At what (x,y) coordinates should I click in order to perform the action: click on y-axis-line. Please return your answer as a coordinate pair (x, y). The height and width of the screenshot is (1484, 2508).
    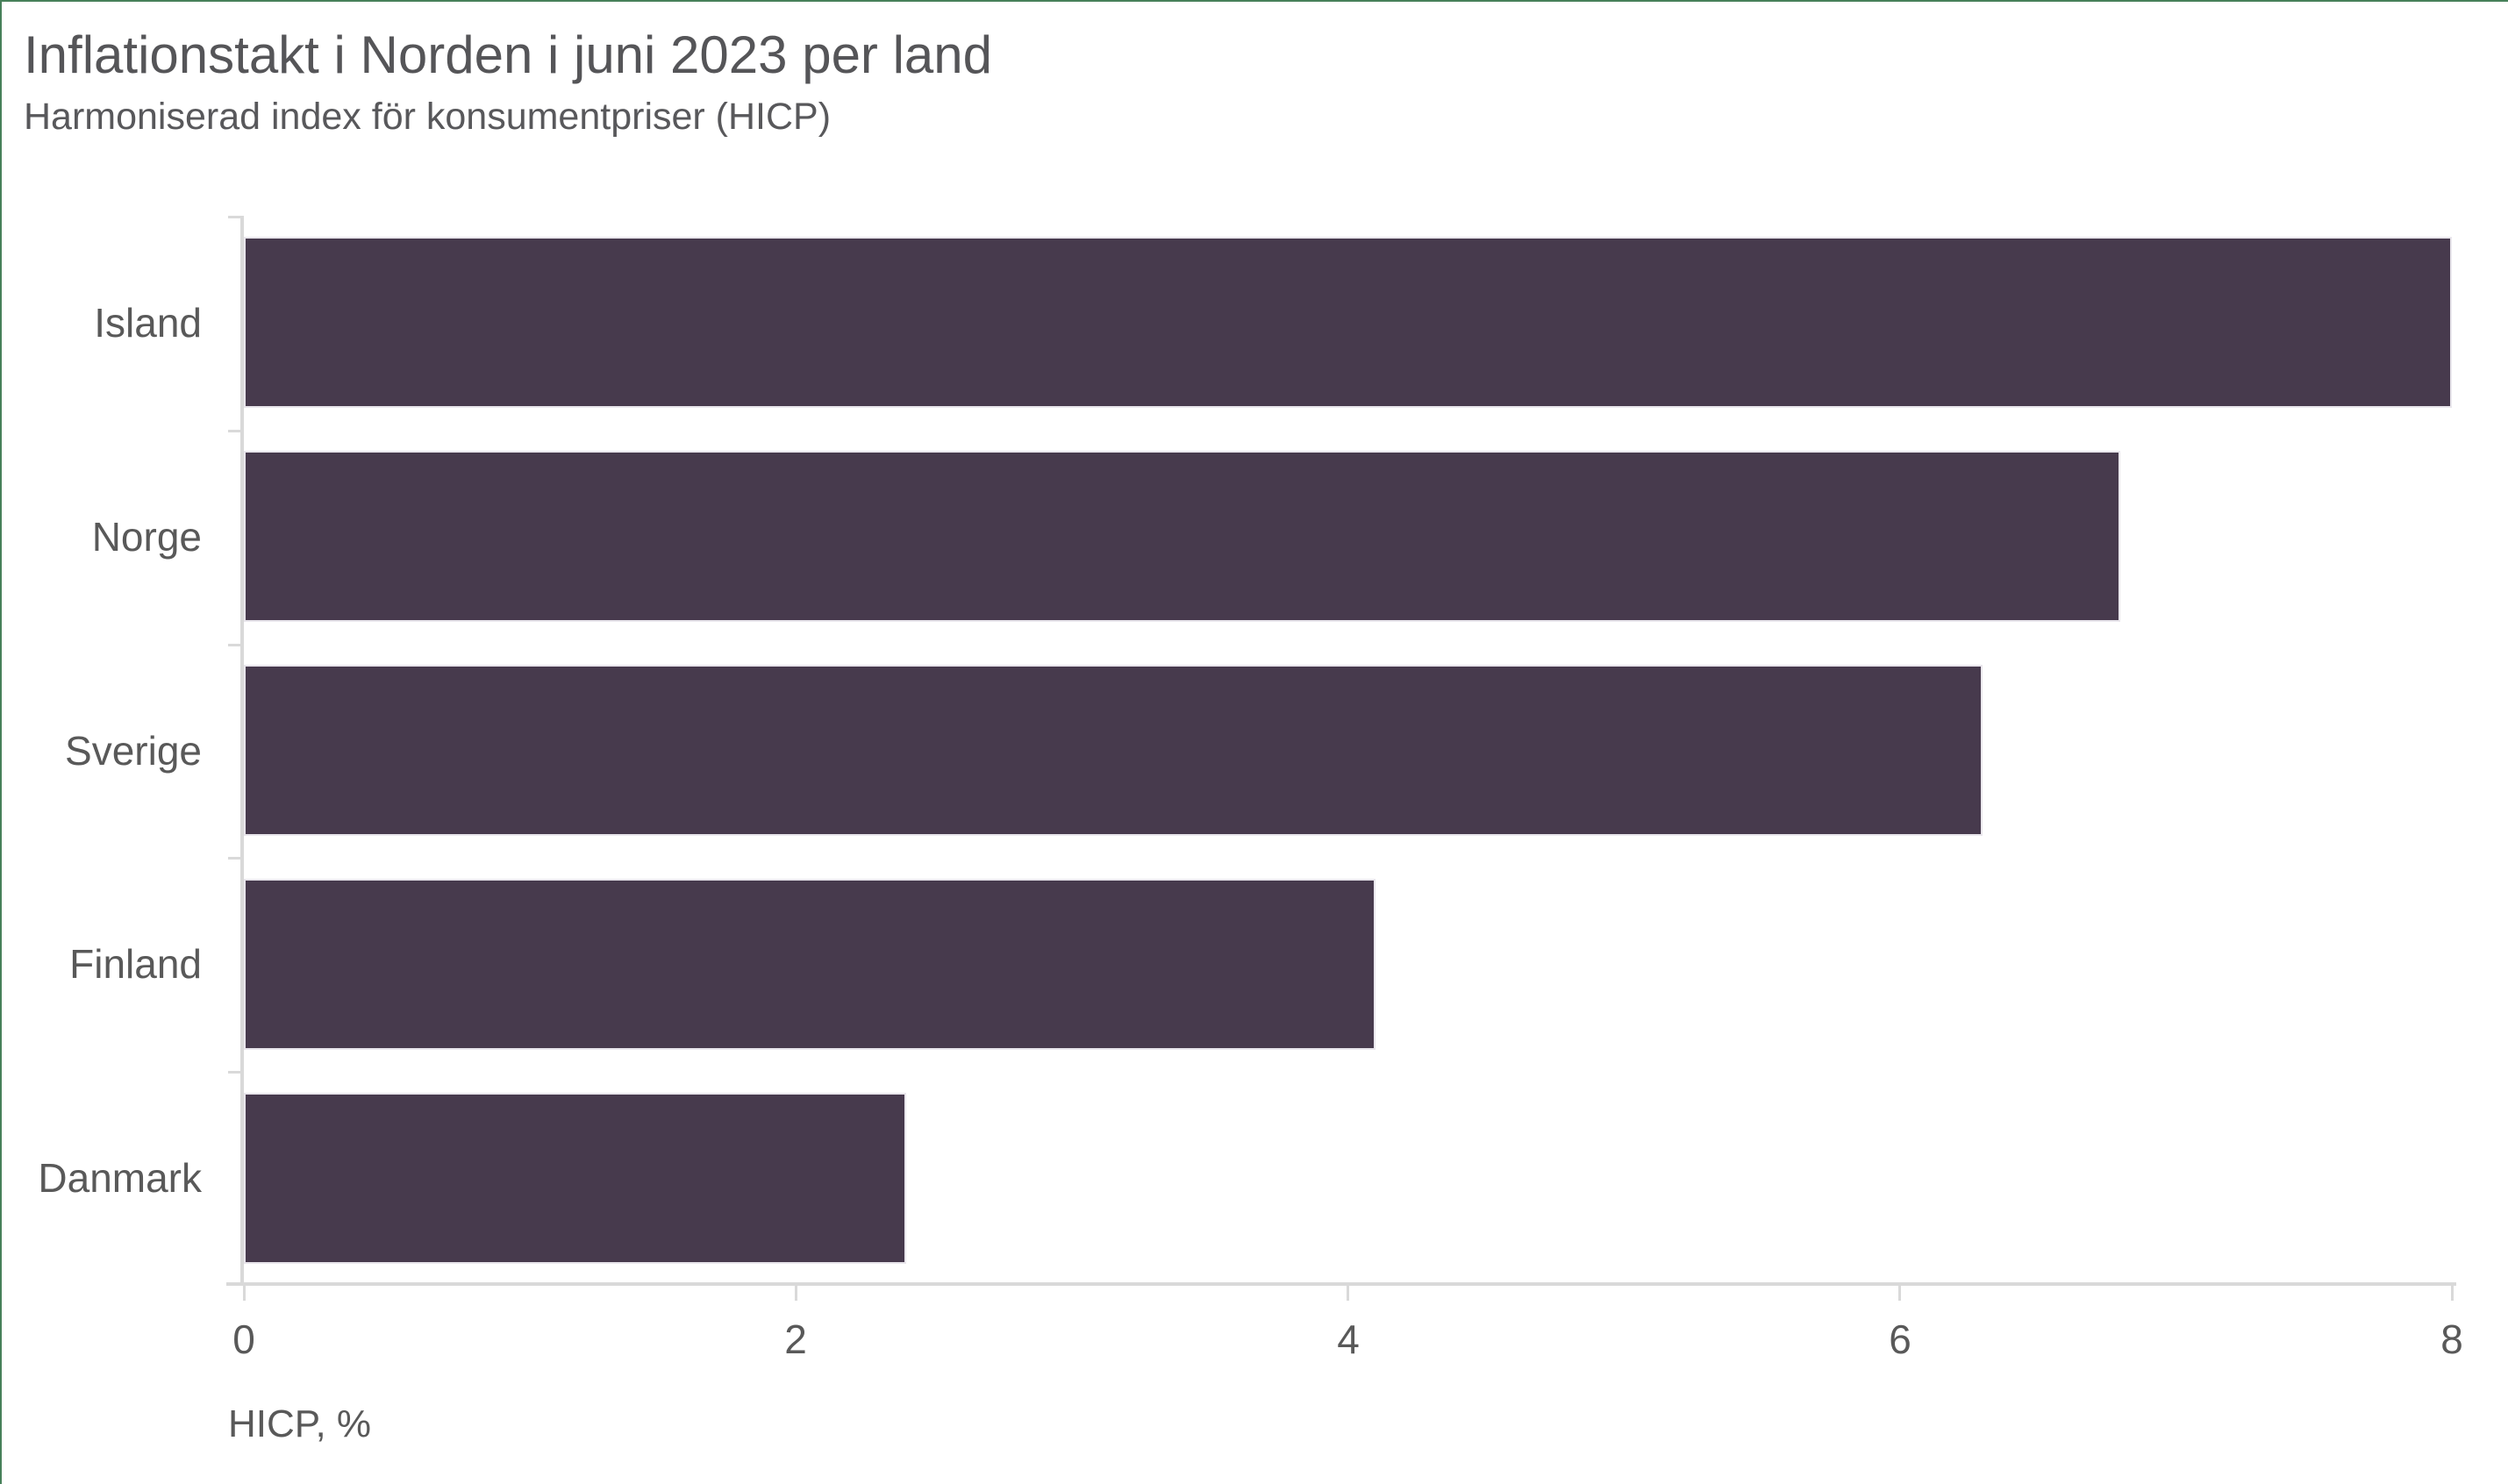
    Looking at the image, I should click on (242, 750).